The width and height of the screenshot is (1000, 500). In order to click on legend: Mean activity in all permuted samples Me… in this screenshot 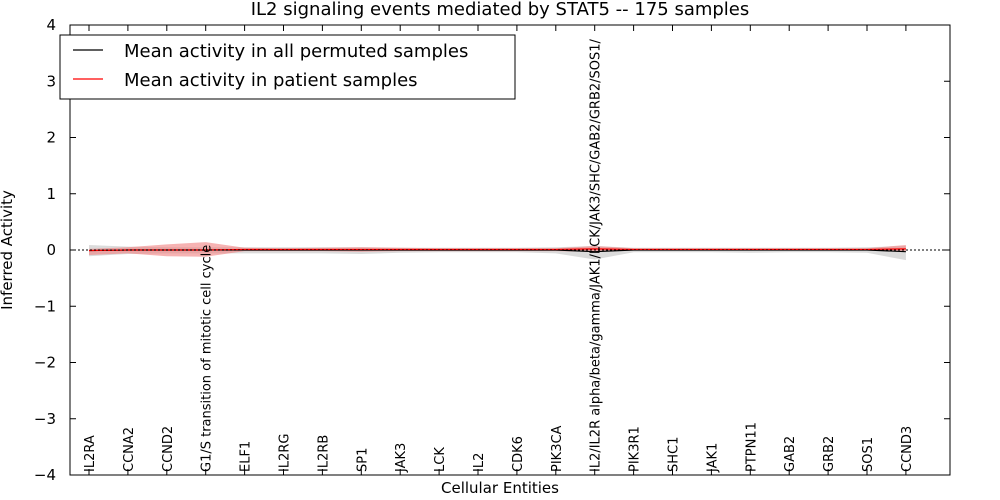, I will do `click(287, 67)`.